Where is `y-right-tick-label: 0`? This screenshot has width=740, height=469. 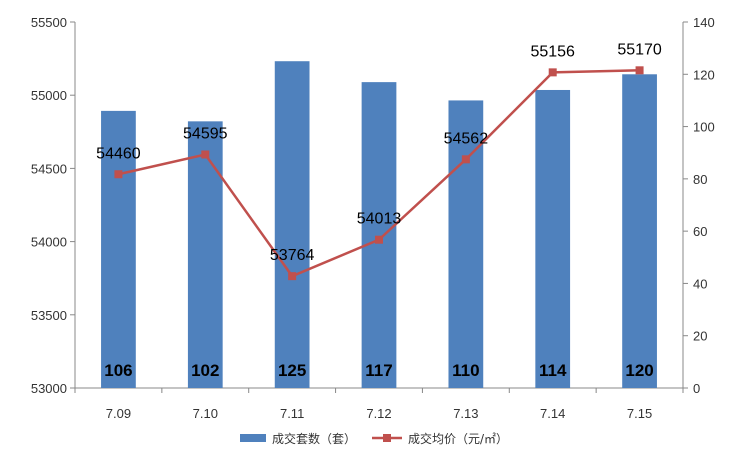
y-right-tick-label: 0 is located at coordinates (696, 388).